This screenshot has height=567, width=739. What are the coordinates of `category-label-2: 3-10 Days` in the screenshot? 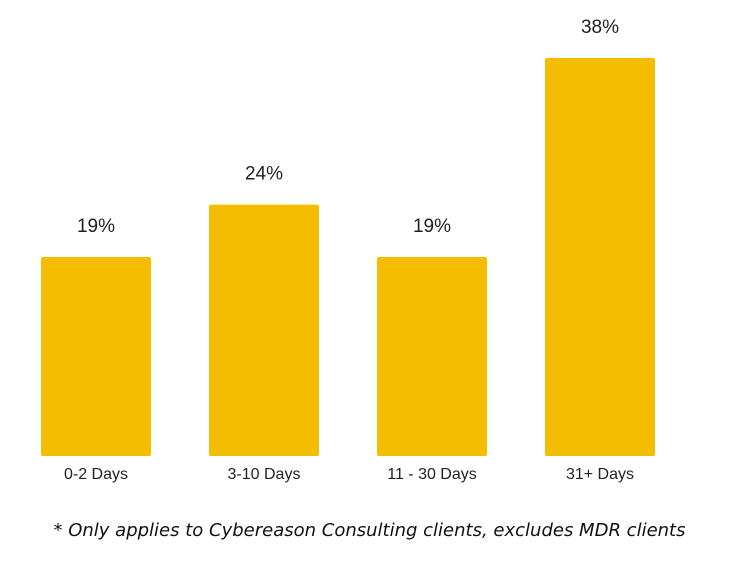 It's located at (264, 474).